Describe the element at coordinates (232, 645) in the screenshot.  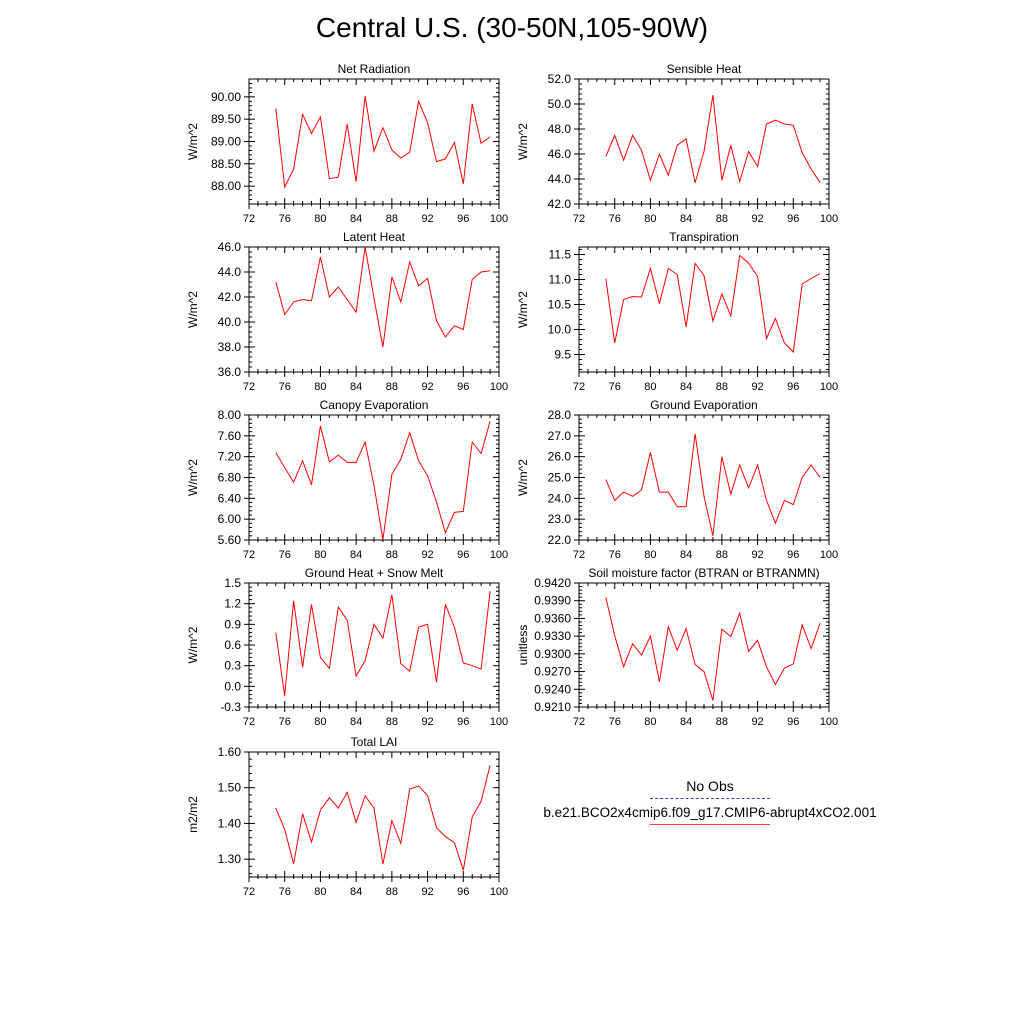
I see `y-tick-label: 0.6` at that location.